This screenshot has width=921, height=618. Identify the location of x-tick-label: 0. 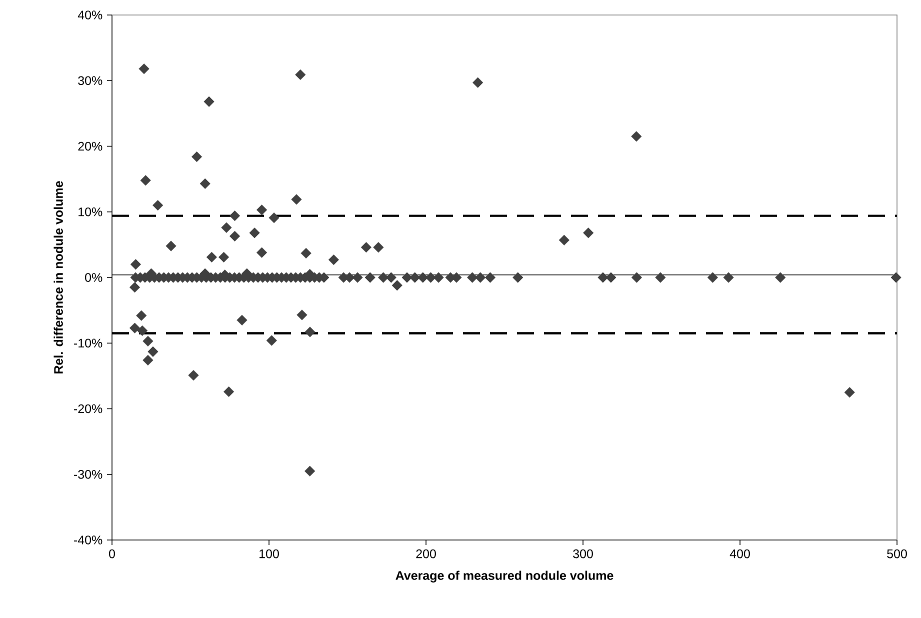
(112, 553).